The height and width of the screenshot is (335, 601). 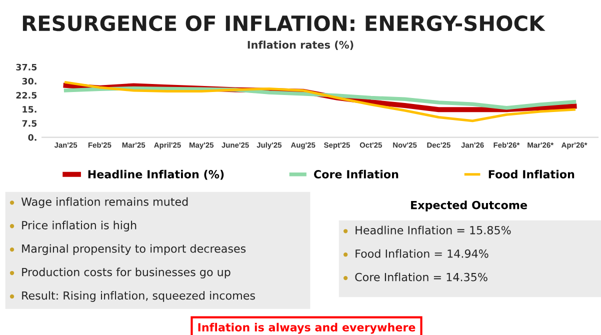 What do you see at coordinates (26, 67) in the screenshot?
I see `y-tick-label: 37.5` at bounding box center [26, 67].